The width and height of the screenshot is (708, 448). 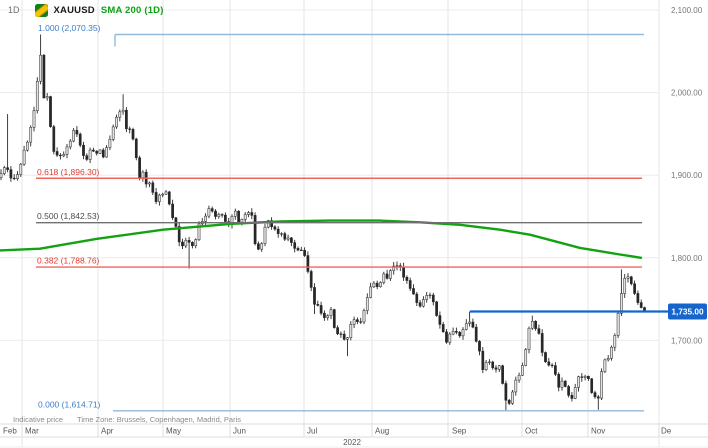 I want to click on x-axis: Feb Mar Apr May Jun Jul Aug Sep Oct Nov De 2022, so click(x=354, y=435).